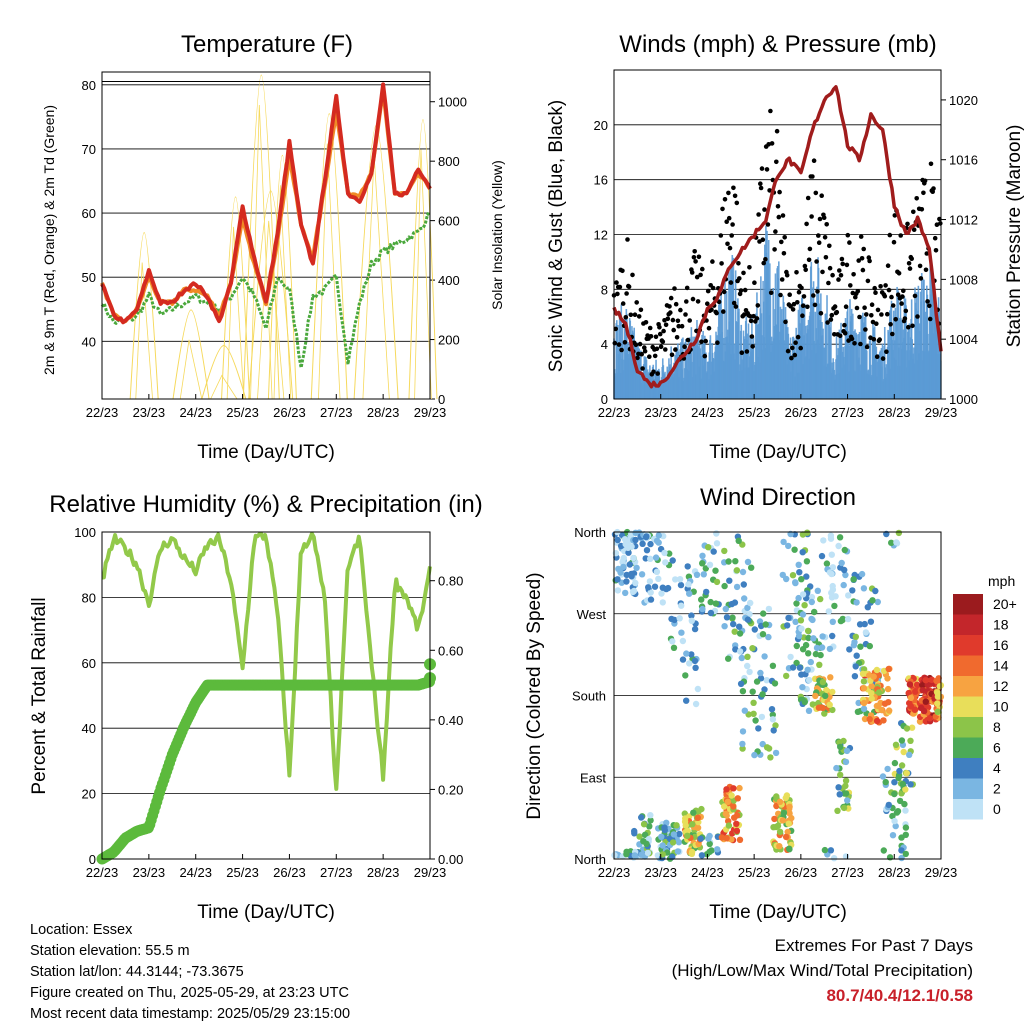 This screenshot has width=1024, height=1025. I want to click on winds-ylabel: Sonic Wind & Gust (Blue, Black), so click(556, 236).